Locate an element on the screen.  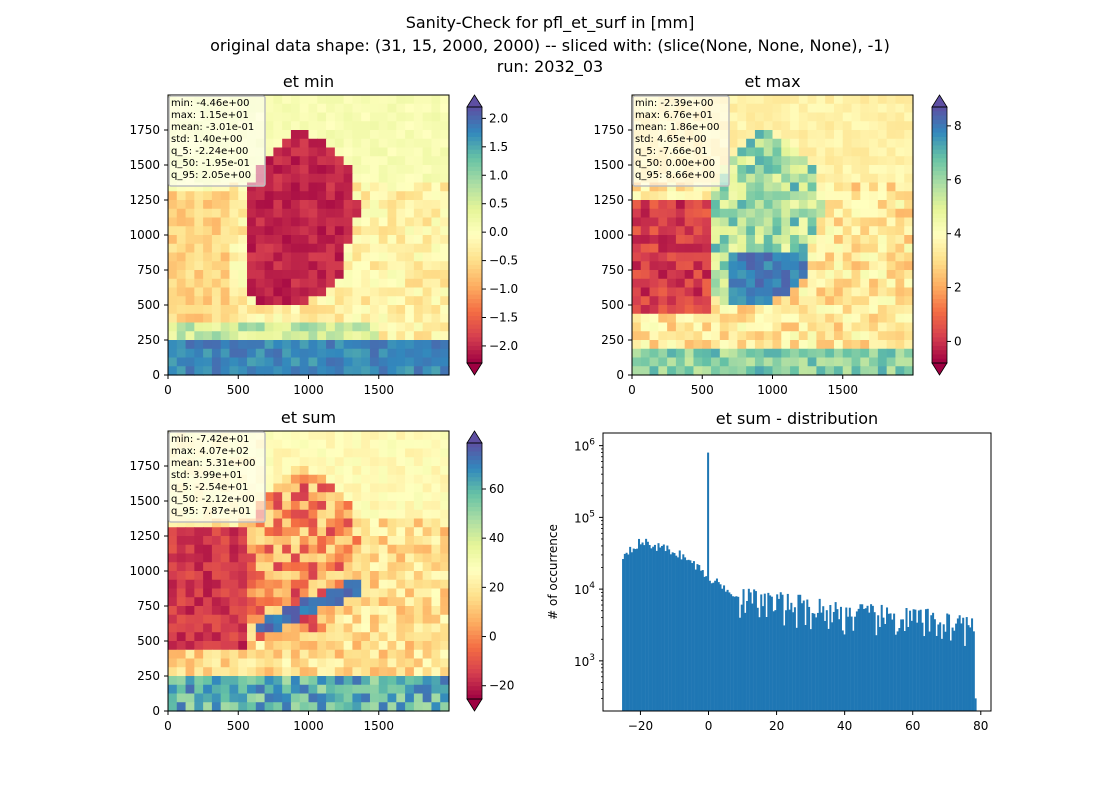
y-tick-label: 750 is located at coordinates (612, 270).